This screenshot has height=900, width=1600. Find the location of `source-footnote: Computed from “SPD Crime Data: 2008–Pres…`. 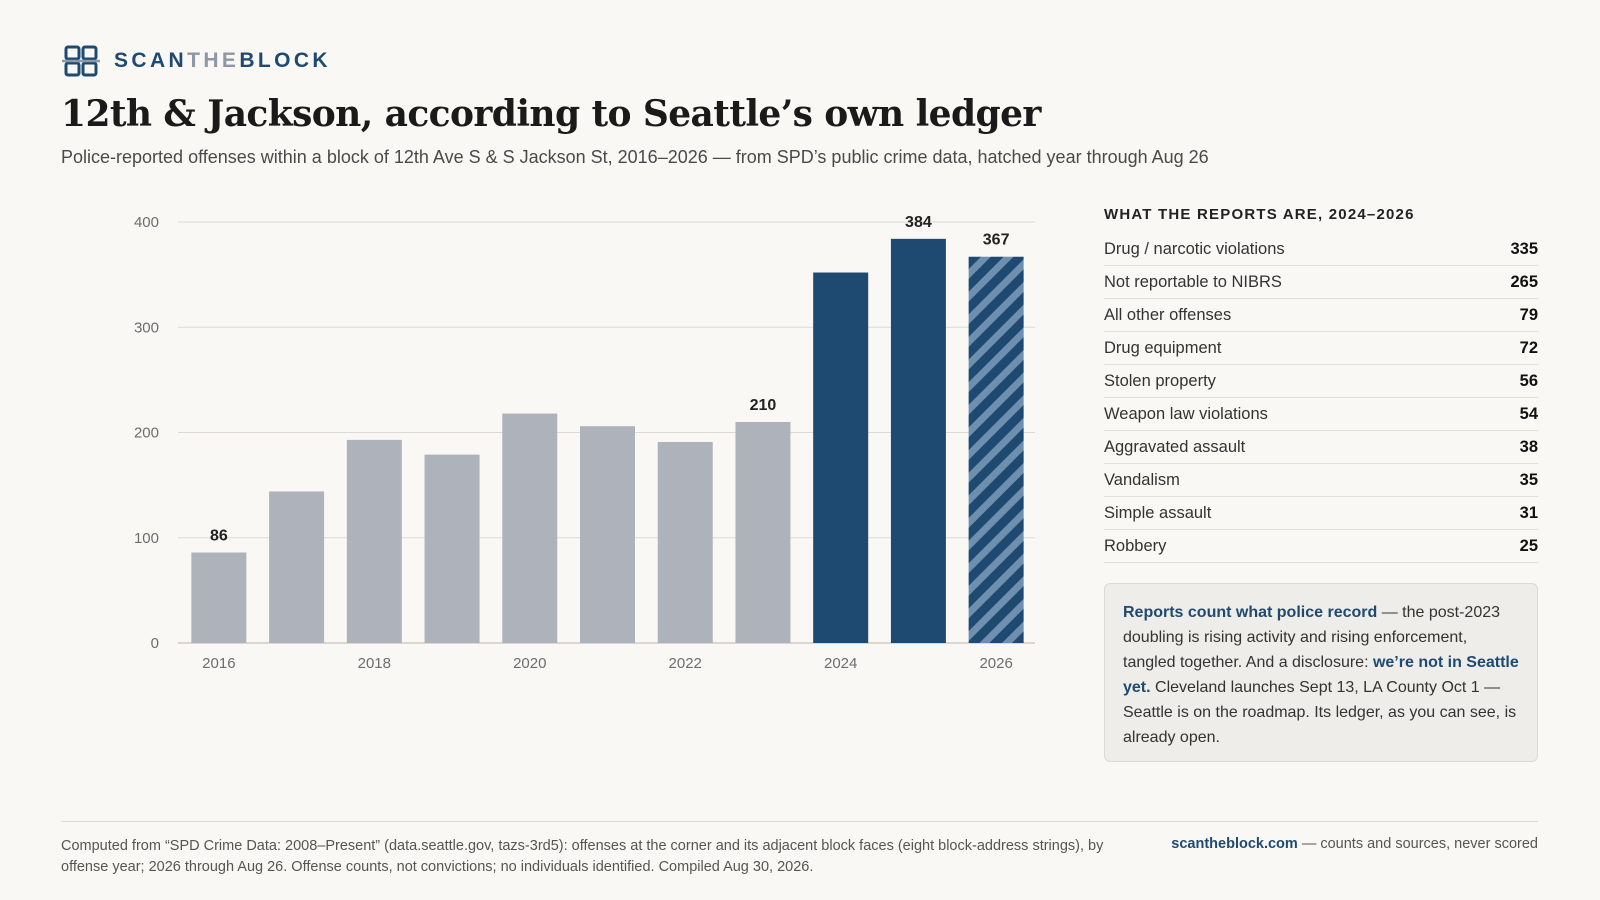

source-footnote: Computed from “SPD Crime Data: 2008–Pres… is located at coordinates (582, 856).